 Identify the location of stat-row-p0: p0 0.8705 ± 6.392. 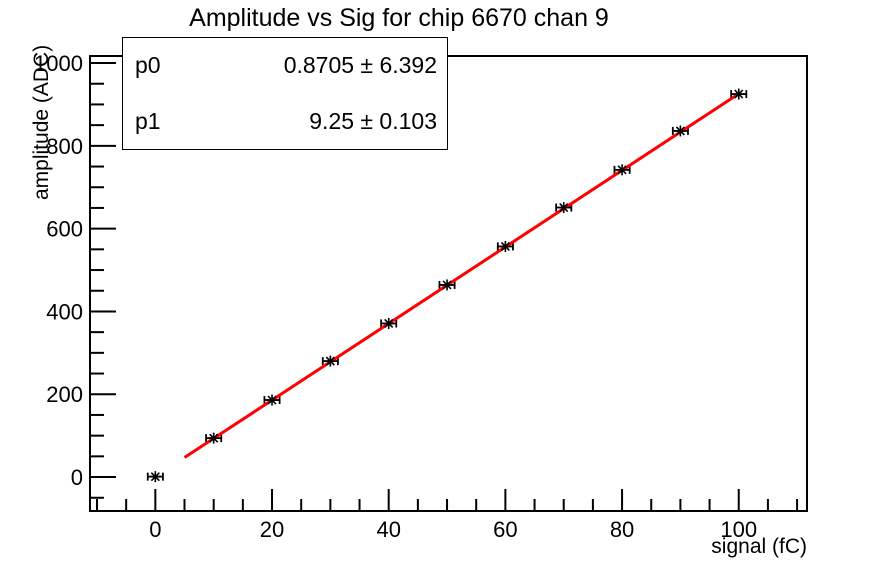
(285, 65).